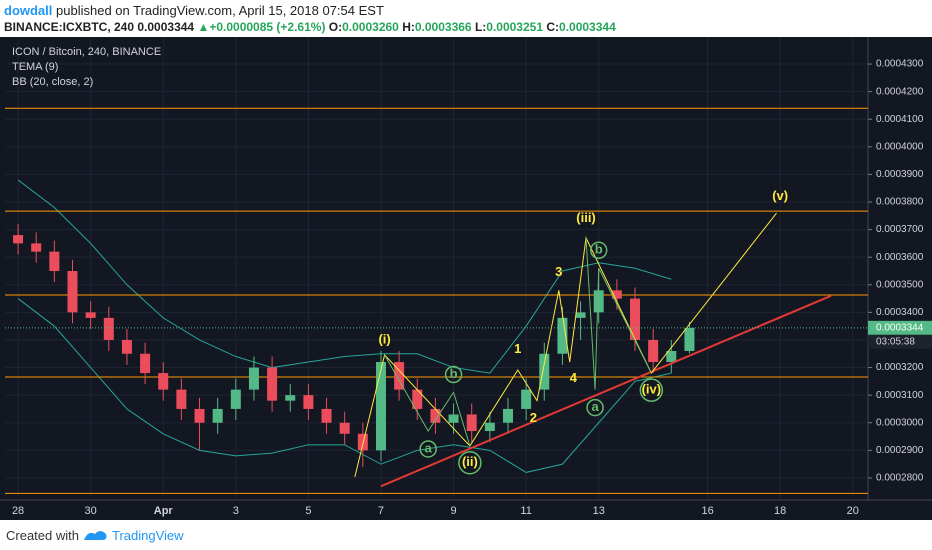  Describe the element at coordinates (86, 52) in the screenshot. I see `legend-line: ICON / Bitcoin, 240, BINANCE` at that location.